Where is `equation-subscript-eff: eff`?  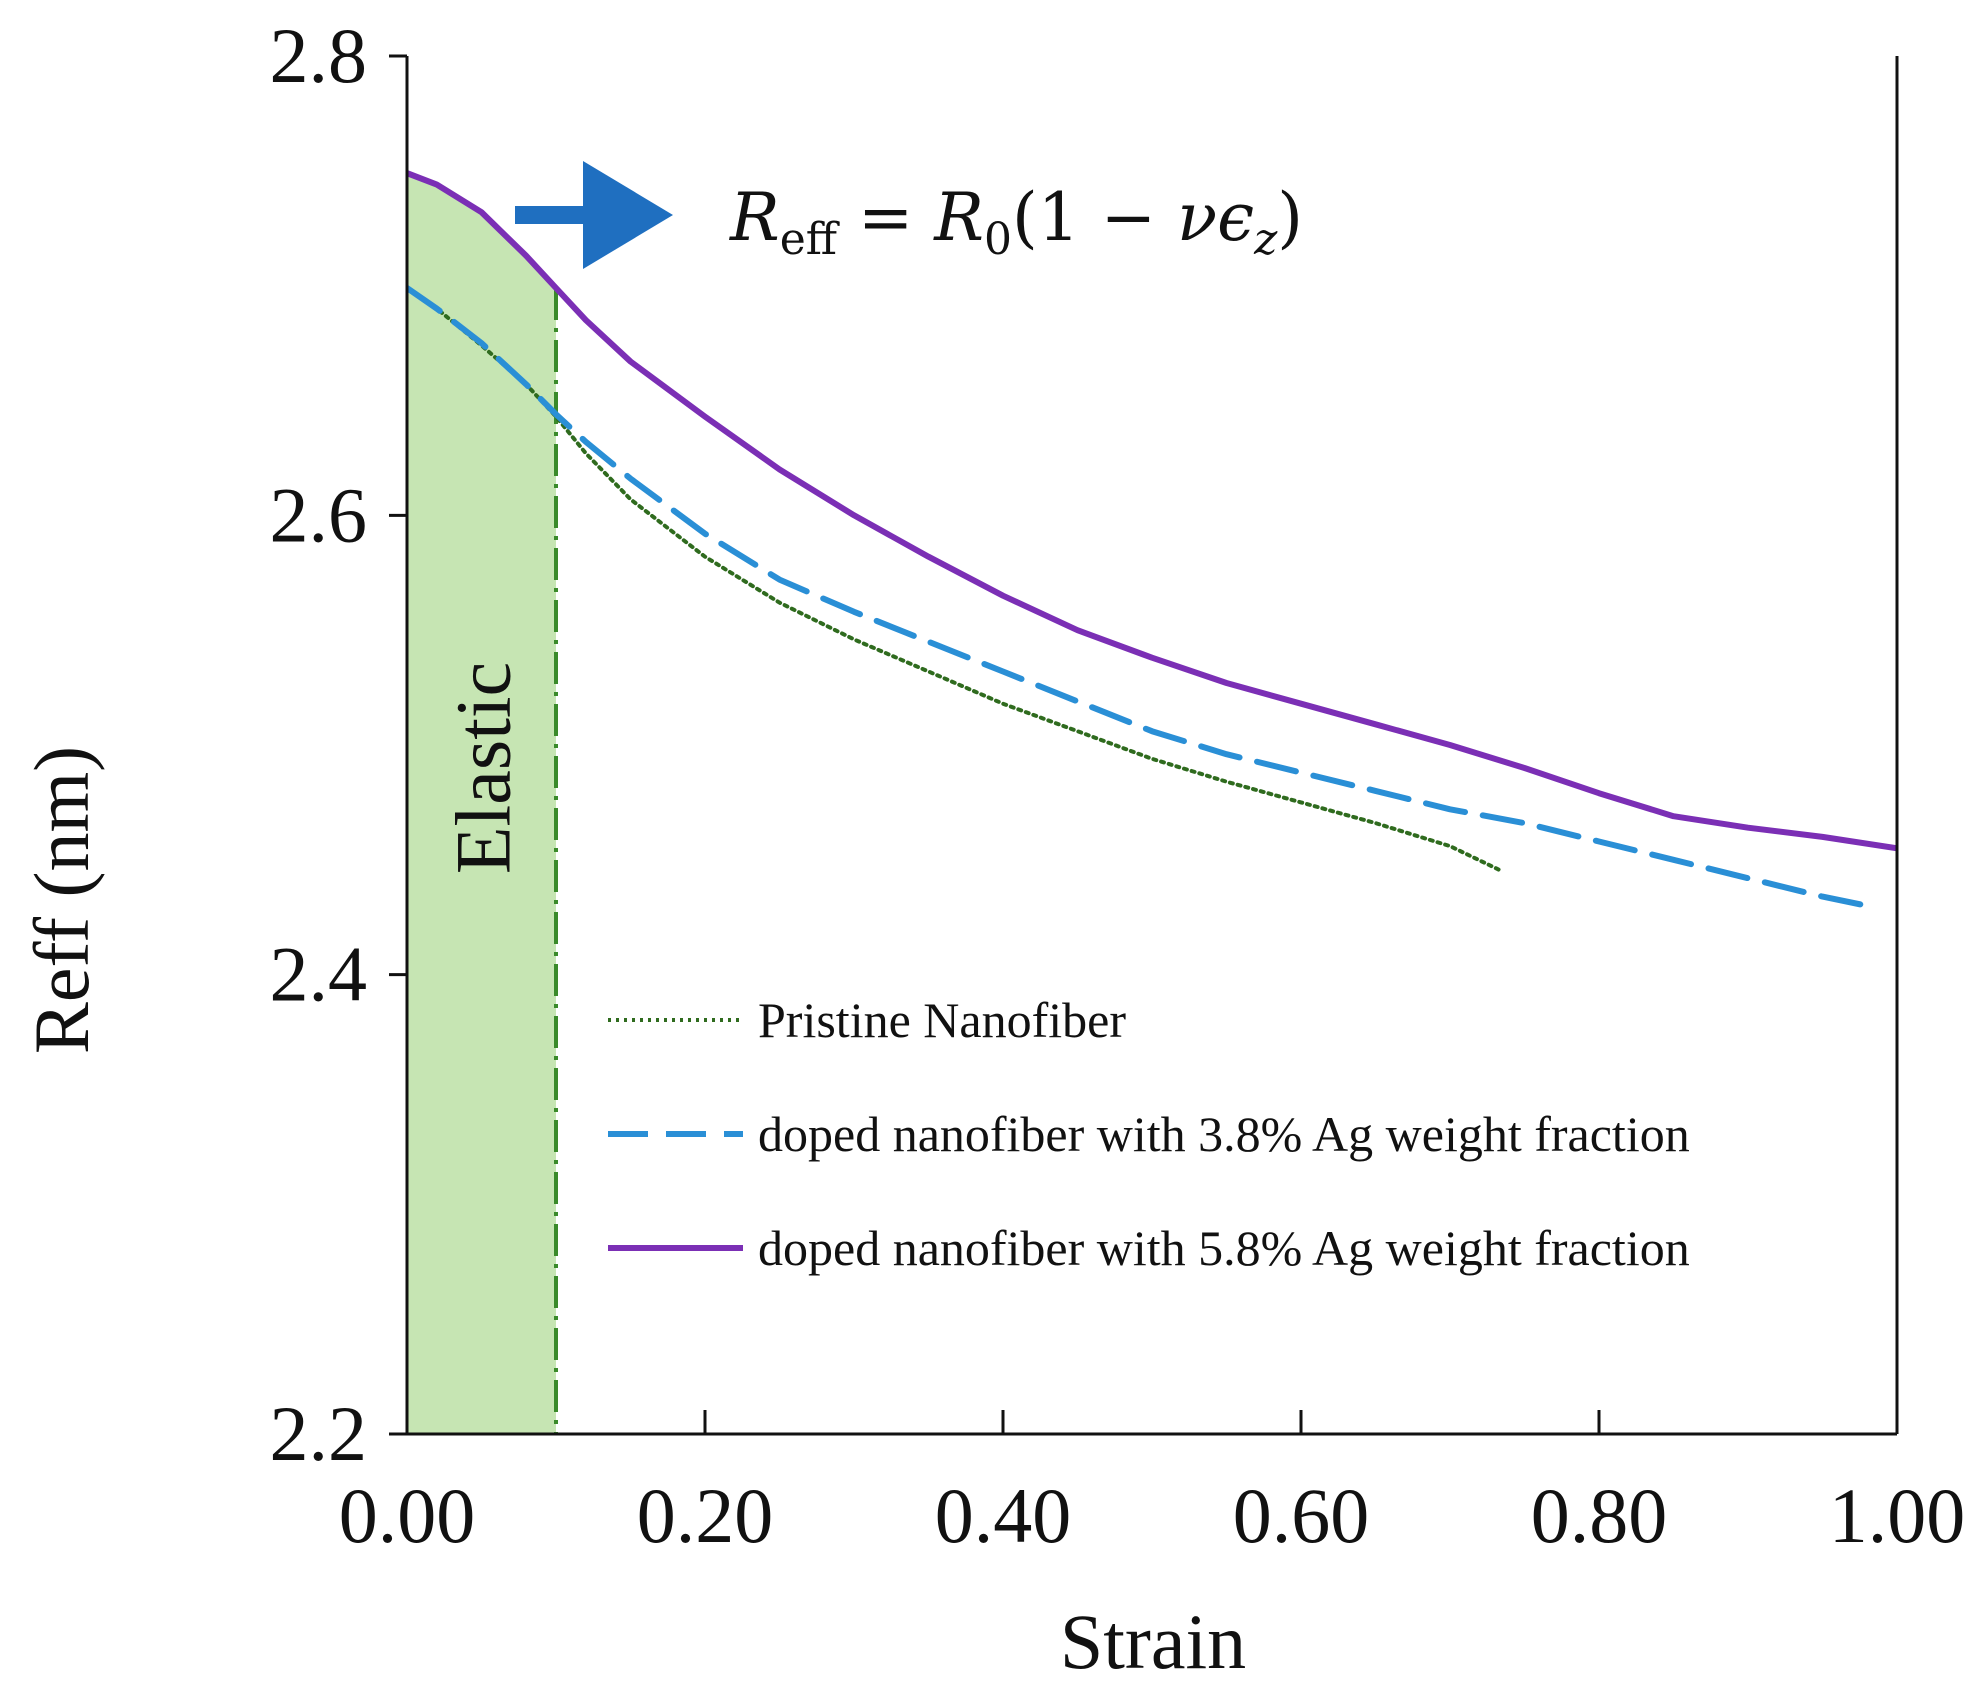 equation-subscript-eff: eff is located at coordinates (810, 239).